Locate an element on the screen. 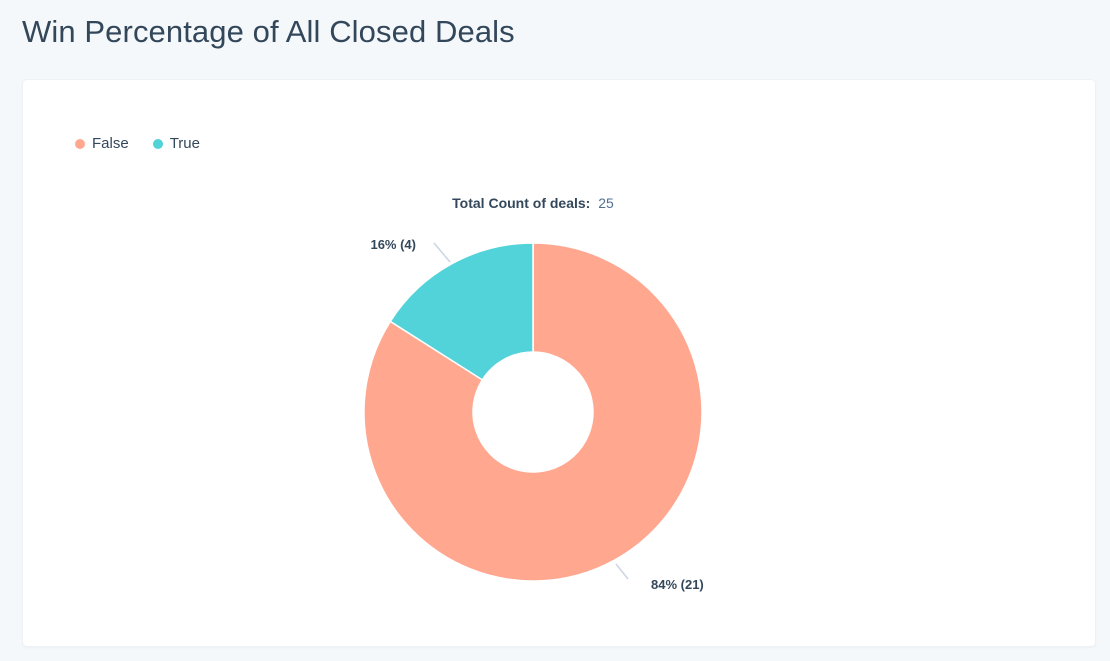 The image size is (1110, 661). legend-swatch-false is located at coordinates (80, 143).